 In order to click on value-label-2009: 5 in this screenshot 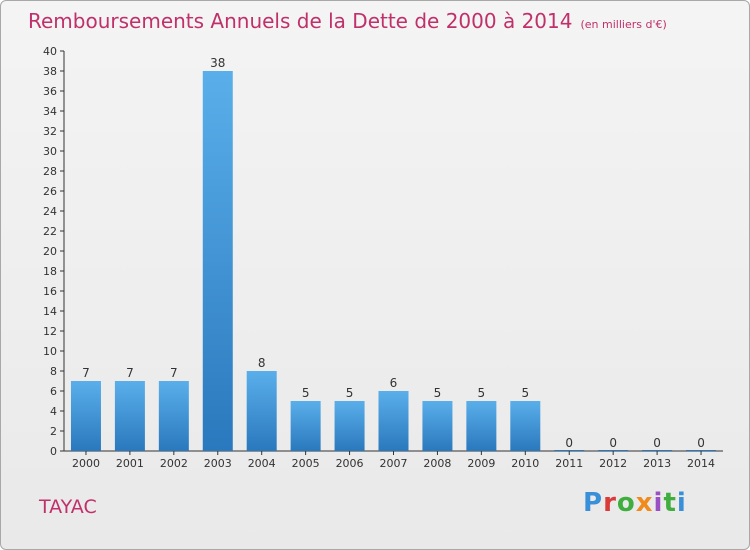, I will do `click(482, 393)`.